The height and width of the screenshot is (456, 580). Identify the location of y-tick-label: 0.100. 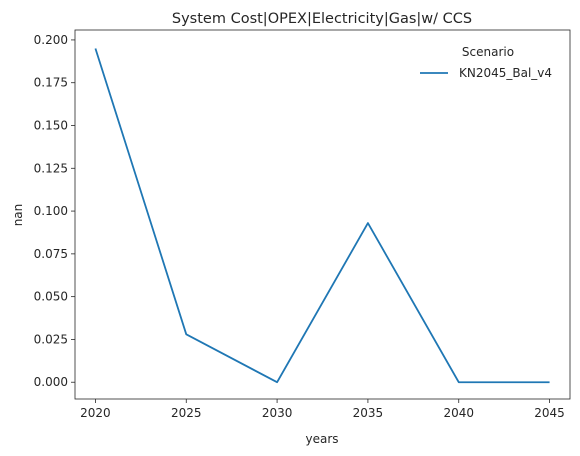
(51, 211).